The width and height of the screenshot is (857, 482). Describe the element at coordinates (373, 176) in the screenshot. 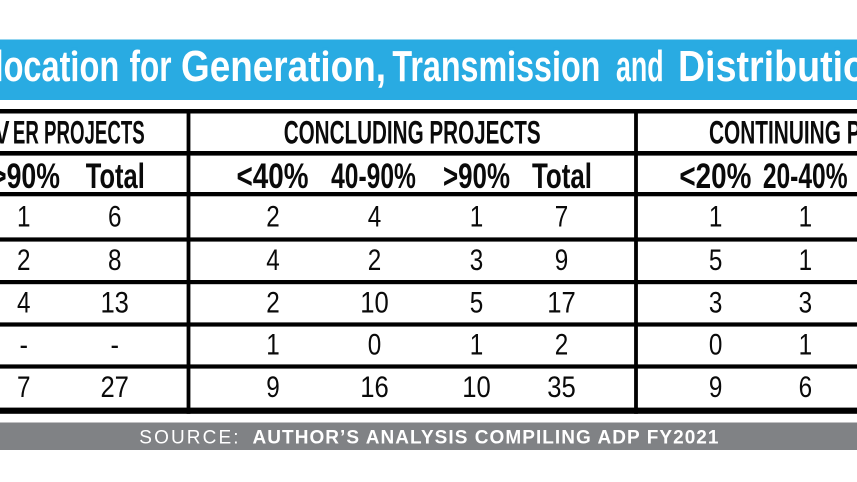

I see `svg-text: 40-90%` at that location.